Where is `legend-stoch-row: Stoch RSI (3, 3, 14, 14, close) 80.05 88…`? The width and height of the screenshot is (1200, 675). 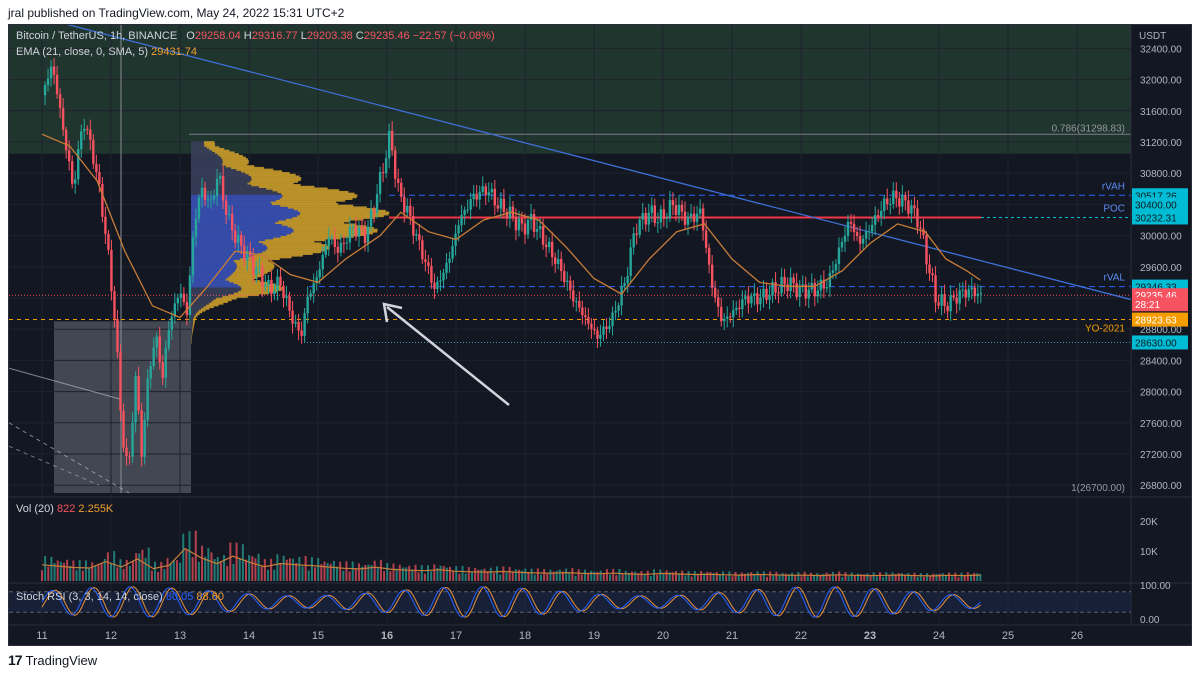 legend-stoch-row: Stoch RSI (3, 3, 14, 14, close) 80.05 88… is located at coordinates (120, 597).